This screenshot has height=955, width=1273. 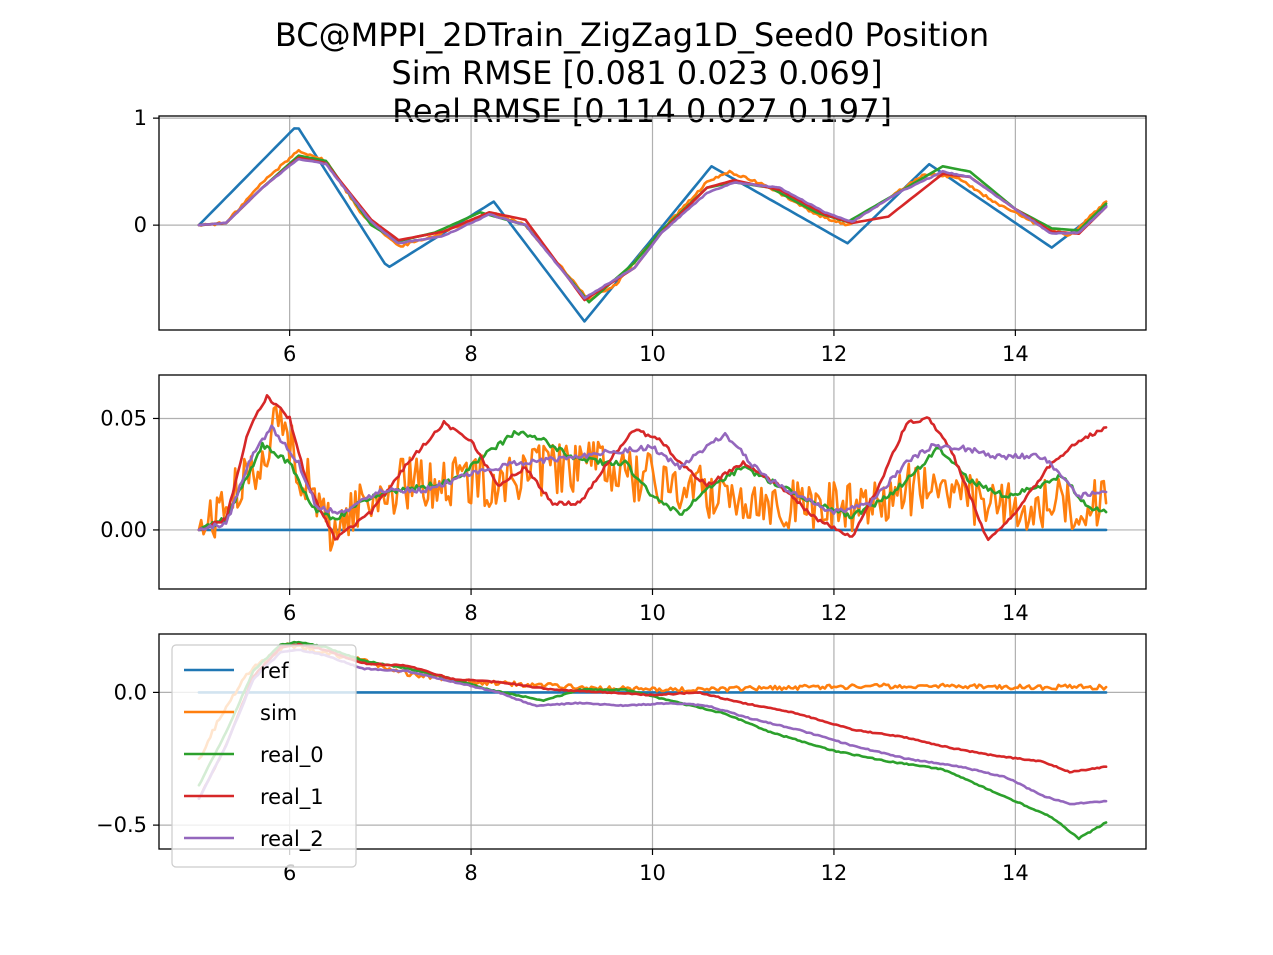 What do you see at coordinates (278, 713) in the screenshot?
I see `legend-label-sim: sim` at bounding box center [278, 713].